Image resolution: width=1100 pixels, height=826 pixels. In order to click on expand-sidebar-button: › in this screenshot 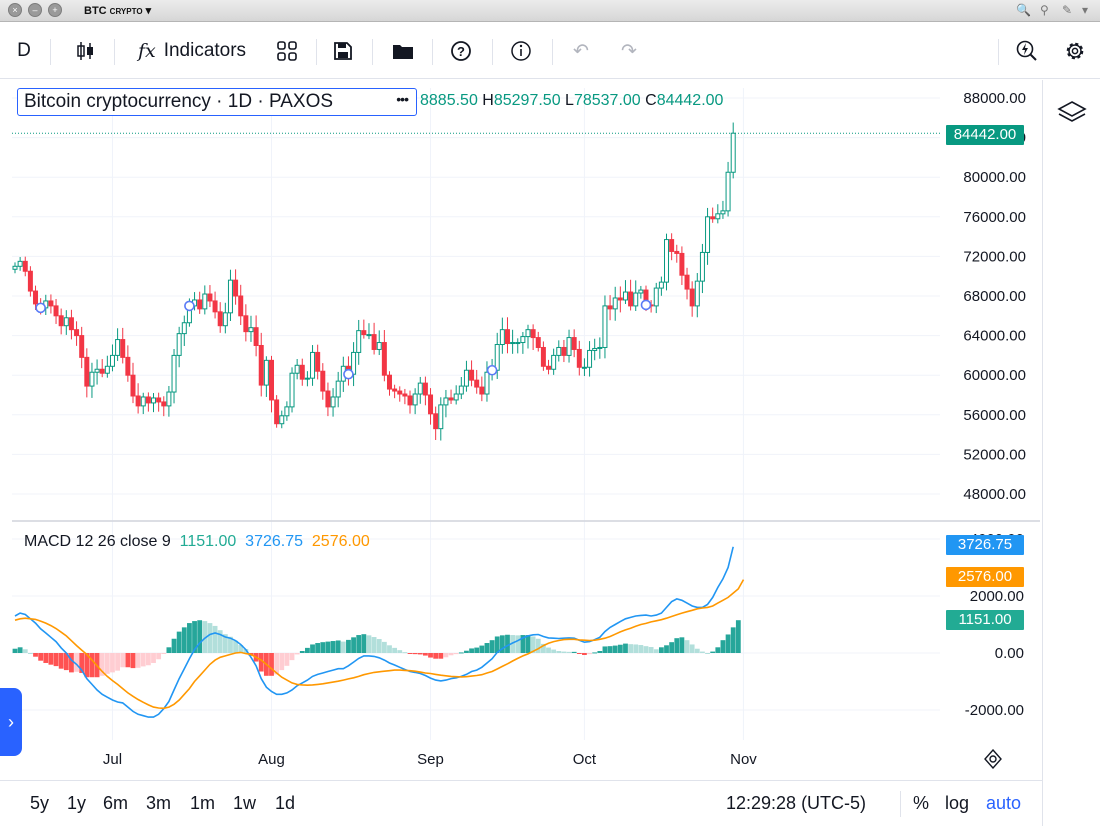, I will do `click(11, 722)`.